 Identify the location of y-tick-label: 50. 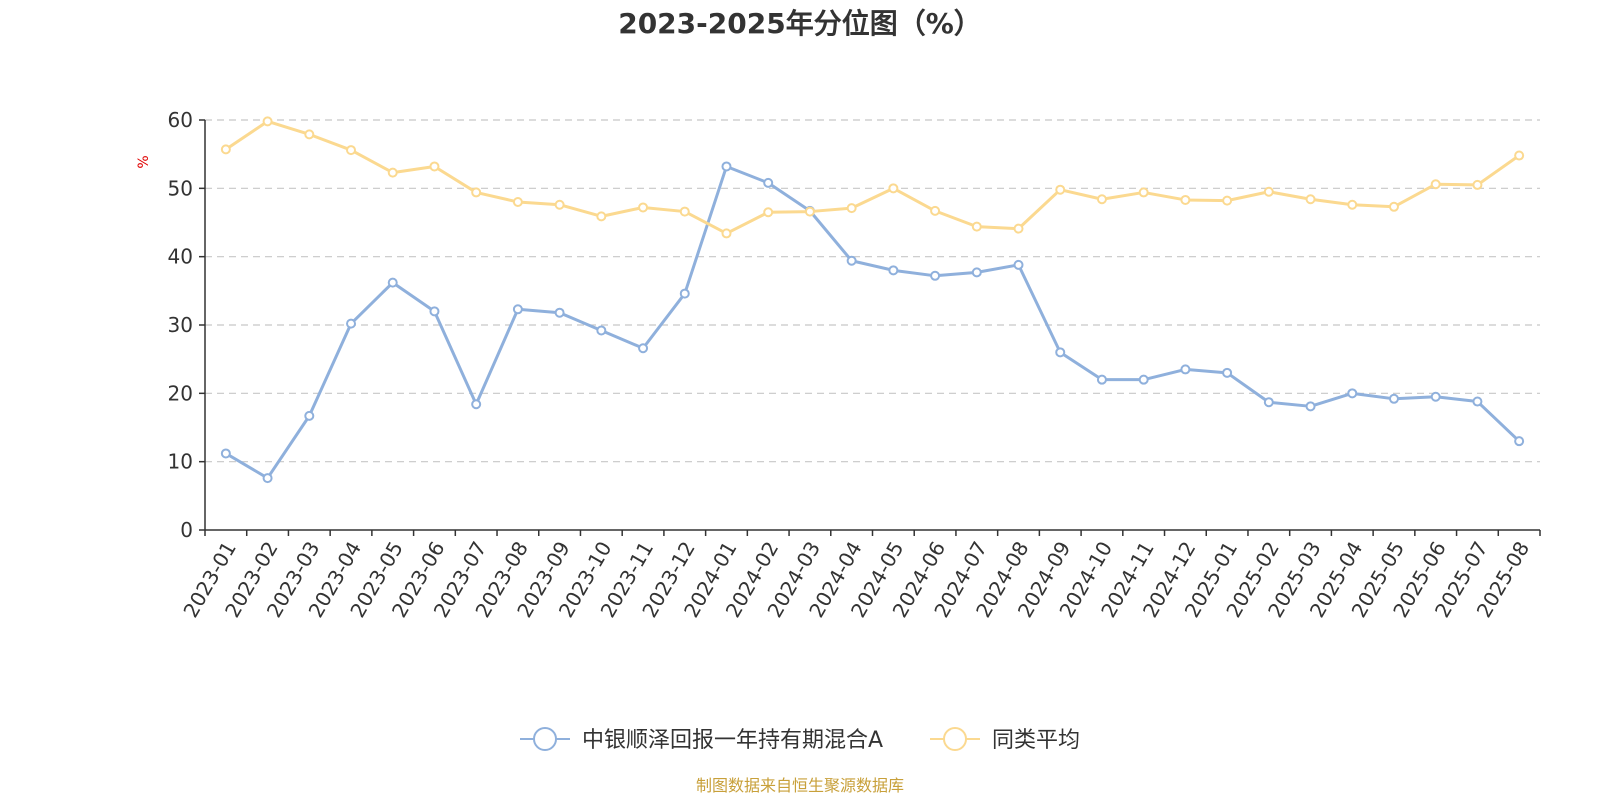
(180, 188).